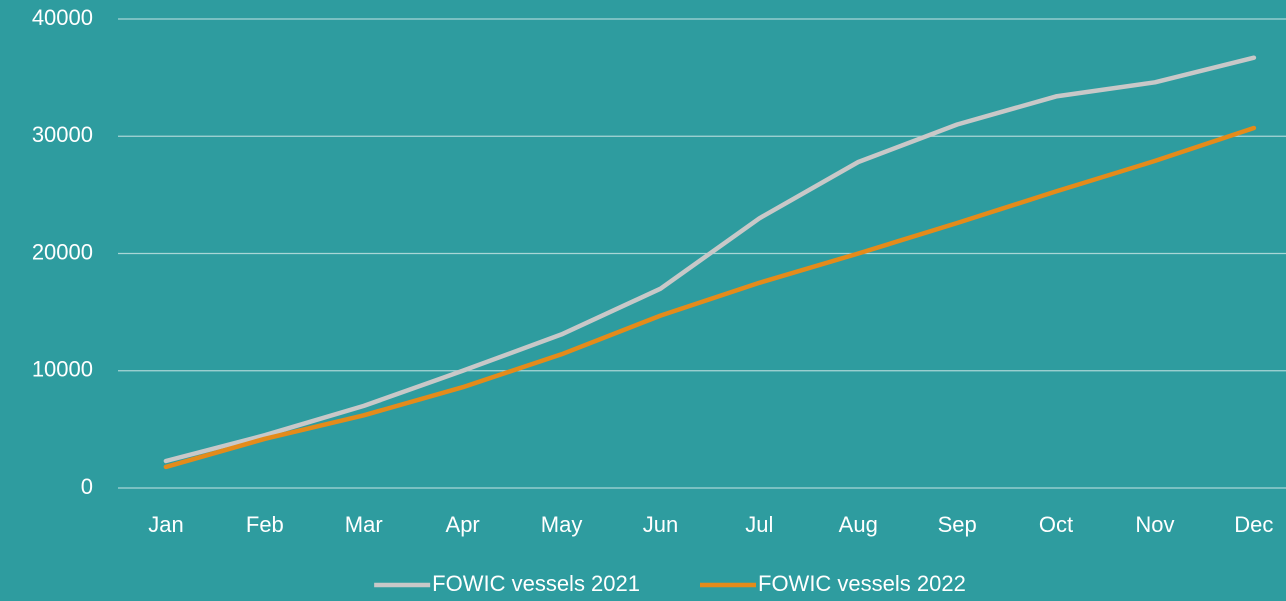 This screenshot has width=1286, height=601. What do you see at coordinates (265, 524) in the screenshot?
I see `x-tick-label: Feb` at bounding box center [265, 524].